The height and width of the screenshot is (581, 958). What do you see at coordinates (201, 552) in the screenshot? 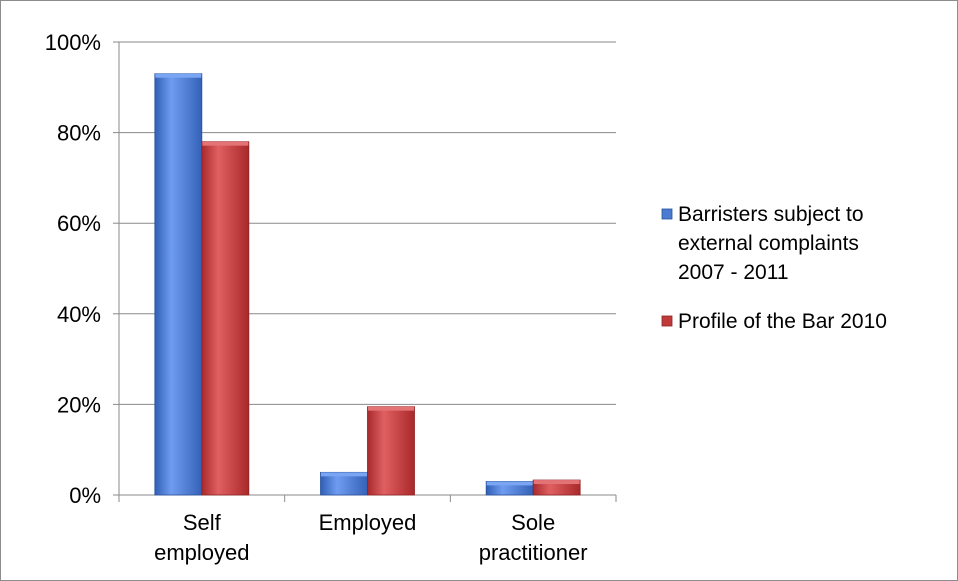
I see `x-category-label: employed` at bounding box center [201, 552].